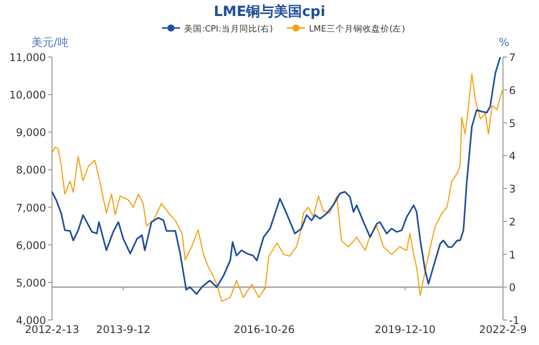  Describe the element at coordinates (512, 288) in the screenshot. I see `y2-tick-label: 0` at that location.